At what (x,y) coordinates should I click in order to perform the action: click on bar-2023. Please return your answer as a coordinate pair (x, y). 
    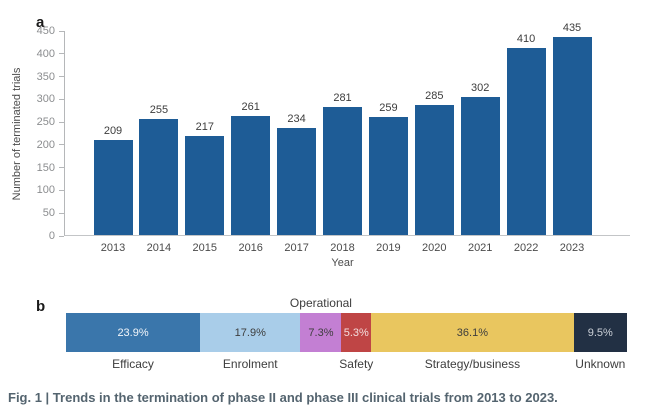
    Looking at the image, I should click on (572, 135).